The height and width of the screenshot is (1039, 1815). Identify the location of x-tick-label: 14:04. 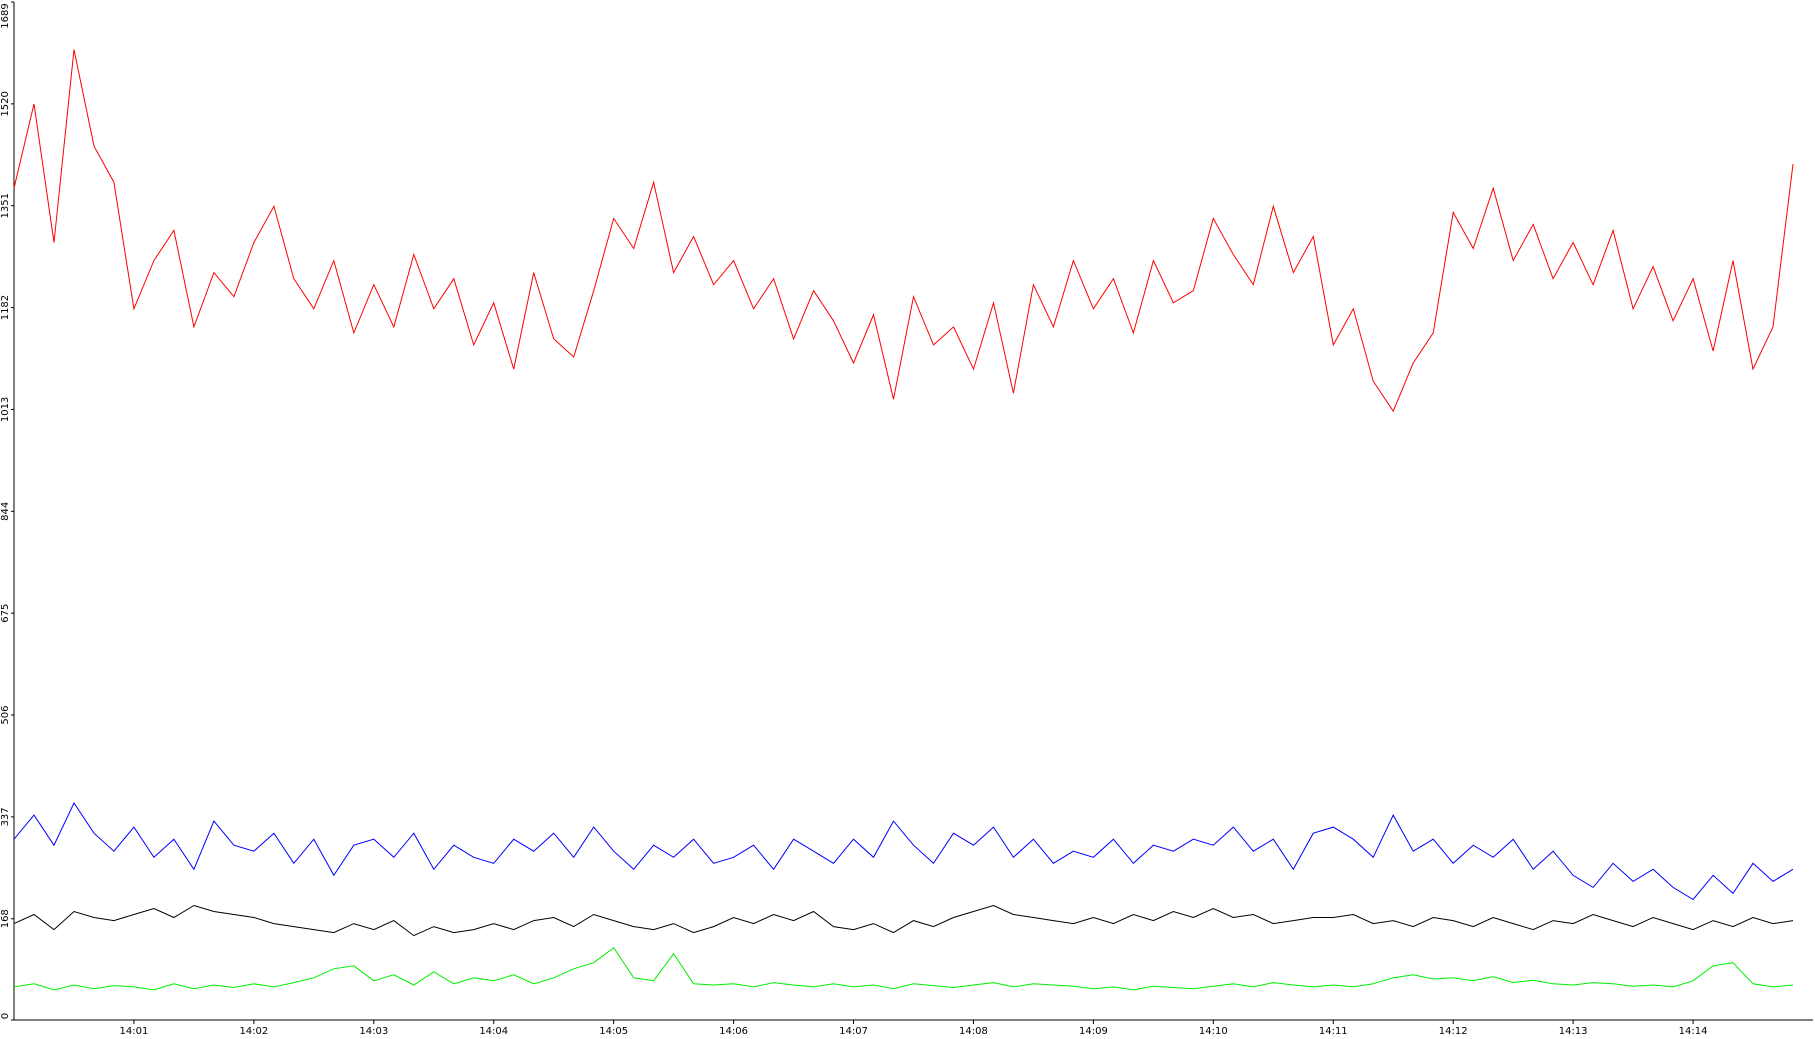
(493, 1031).